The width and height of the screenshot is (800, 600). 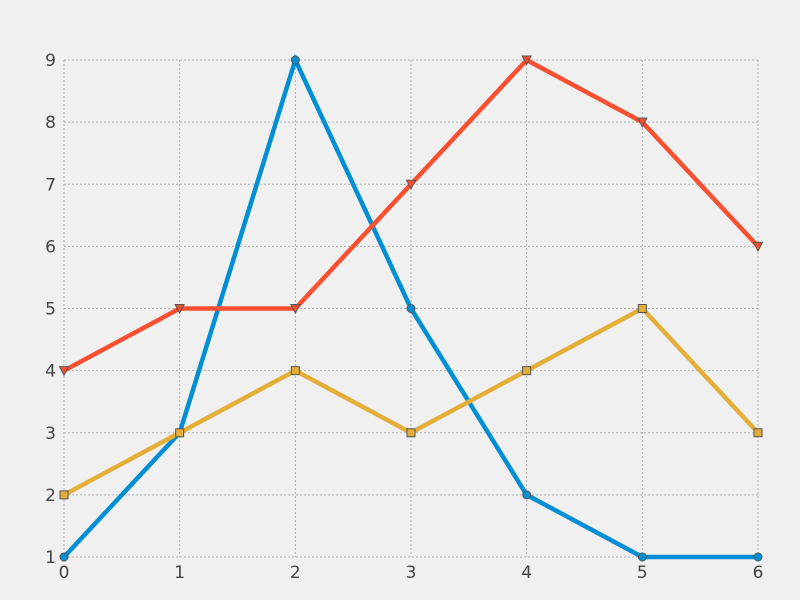 I want to click on x-tick-label-3: 3, so click(x=411, y=573).